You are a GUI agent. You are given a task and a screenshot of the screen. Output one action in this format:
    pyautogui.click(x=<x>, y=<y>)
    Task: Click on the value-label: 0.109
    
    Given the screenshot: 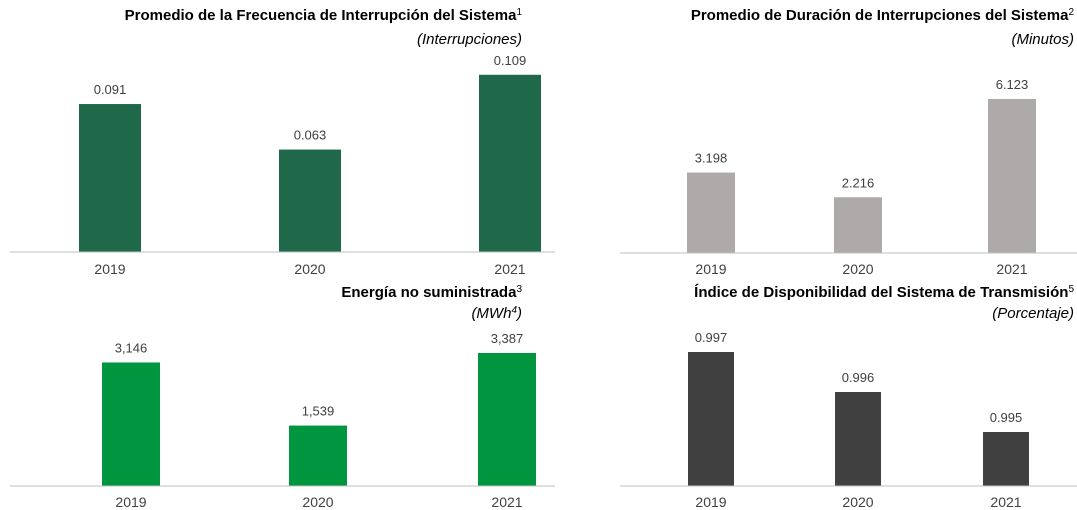 What is the action you would take?
    pyautogui.click(x=510, y=60)
    